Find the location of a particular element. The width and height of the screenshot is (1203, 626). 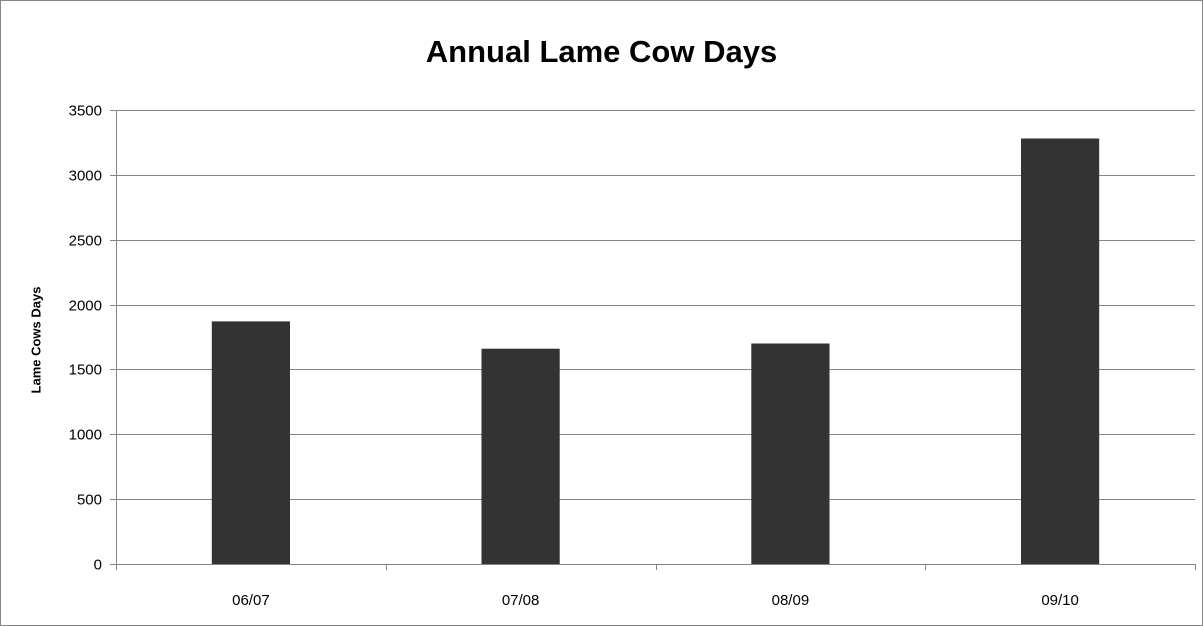

x-tick-label: 09/10 is located at coordinates (1060, 600).